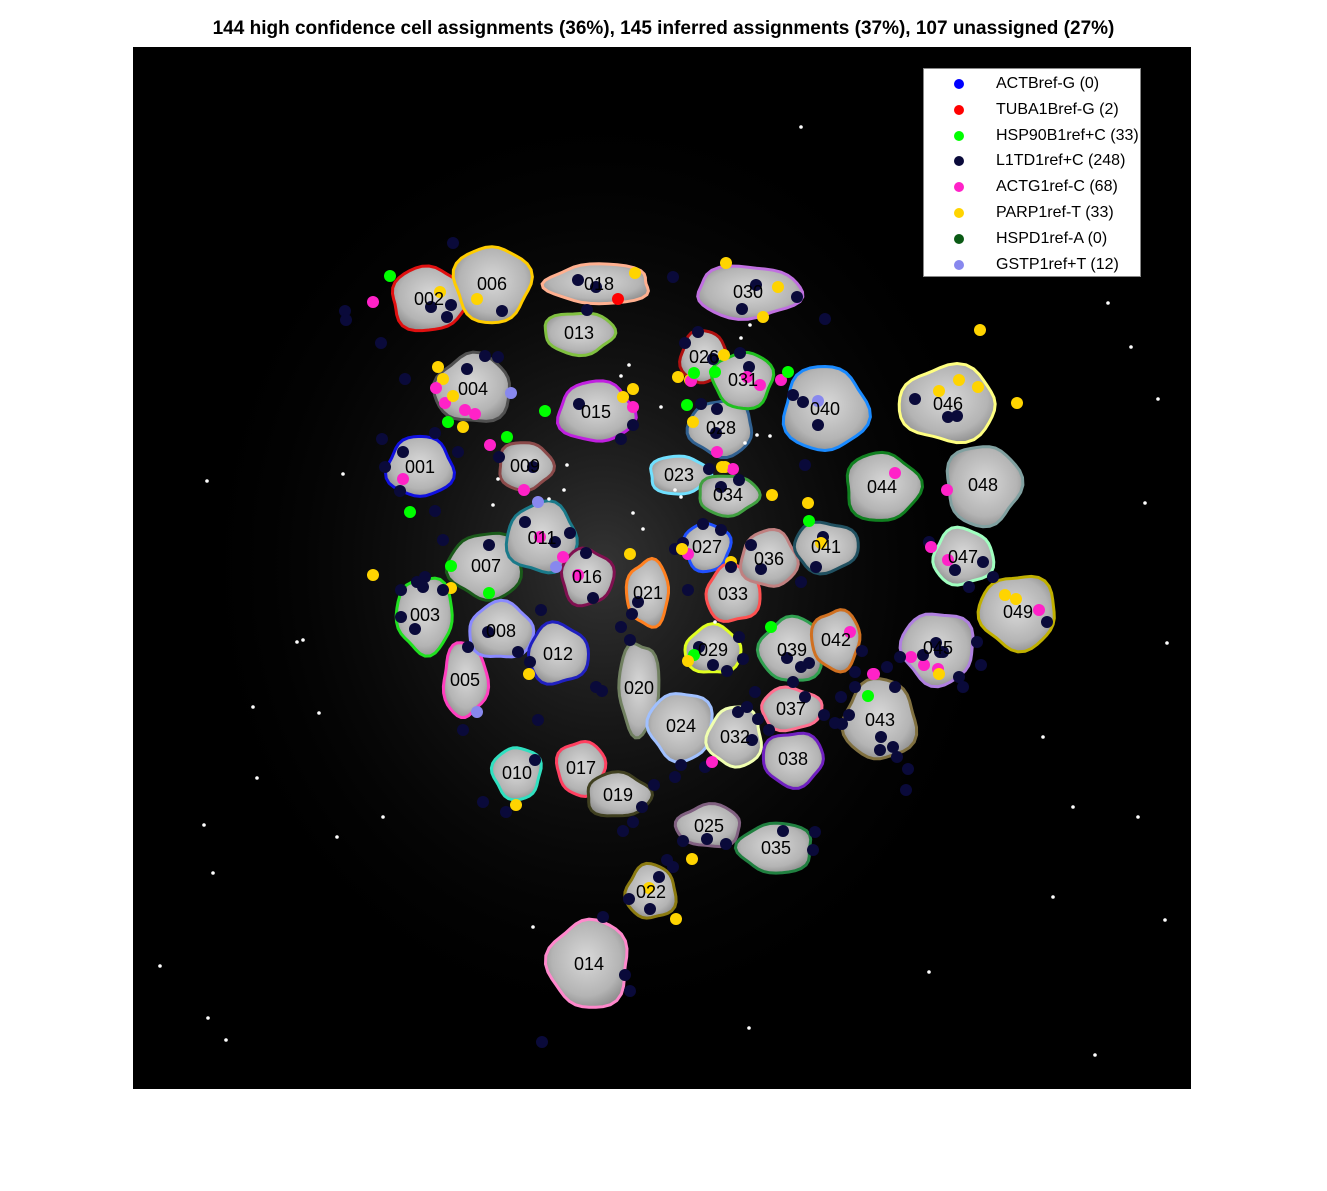 This screenshot has height=1191, width=1327. I want to click on cell-label-029: 029, so click(713, 650).